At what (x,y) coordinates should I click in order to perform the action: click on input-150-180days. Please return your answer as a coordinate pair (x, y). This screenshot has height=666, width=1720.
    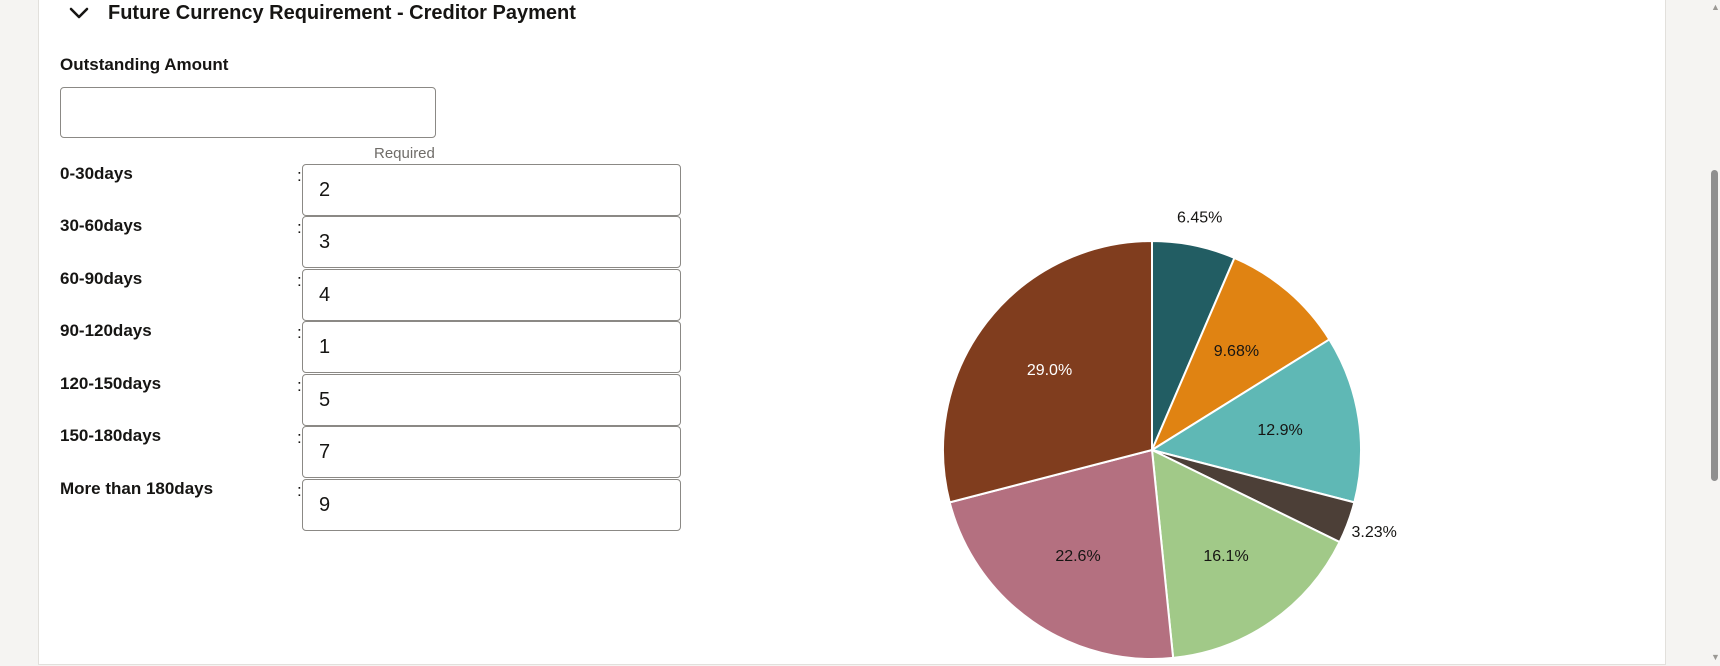
    Looking at the image, I should click on (491, 452).